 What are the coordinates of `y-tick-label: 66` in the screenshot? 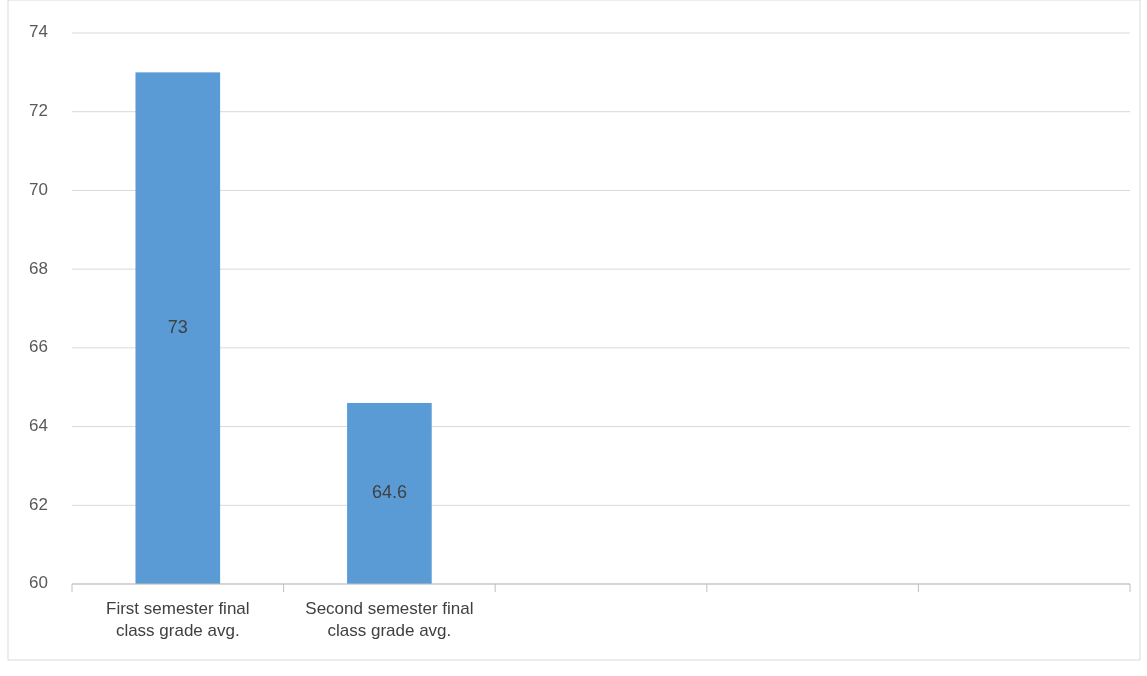 It's located at (38, 347).